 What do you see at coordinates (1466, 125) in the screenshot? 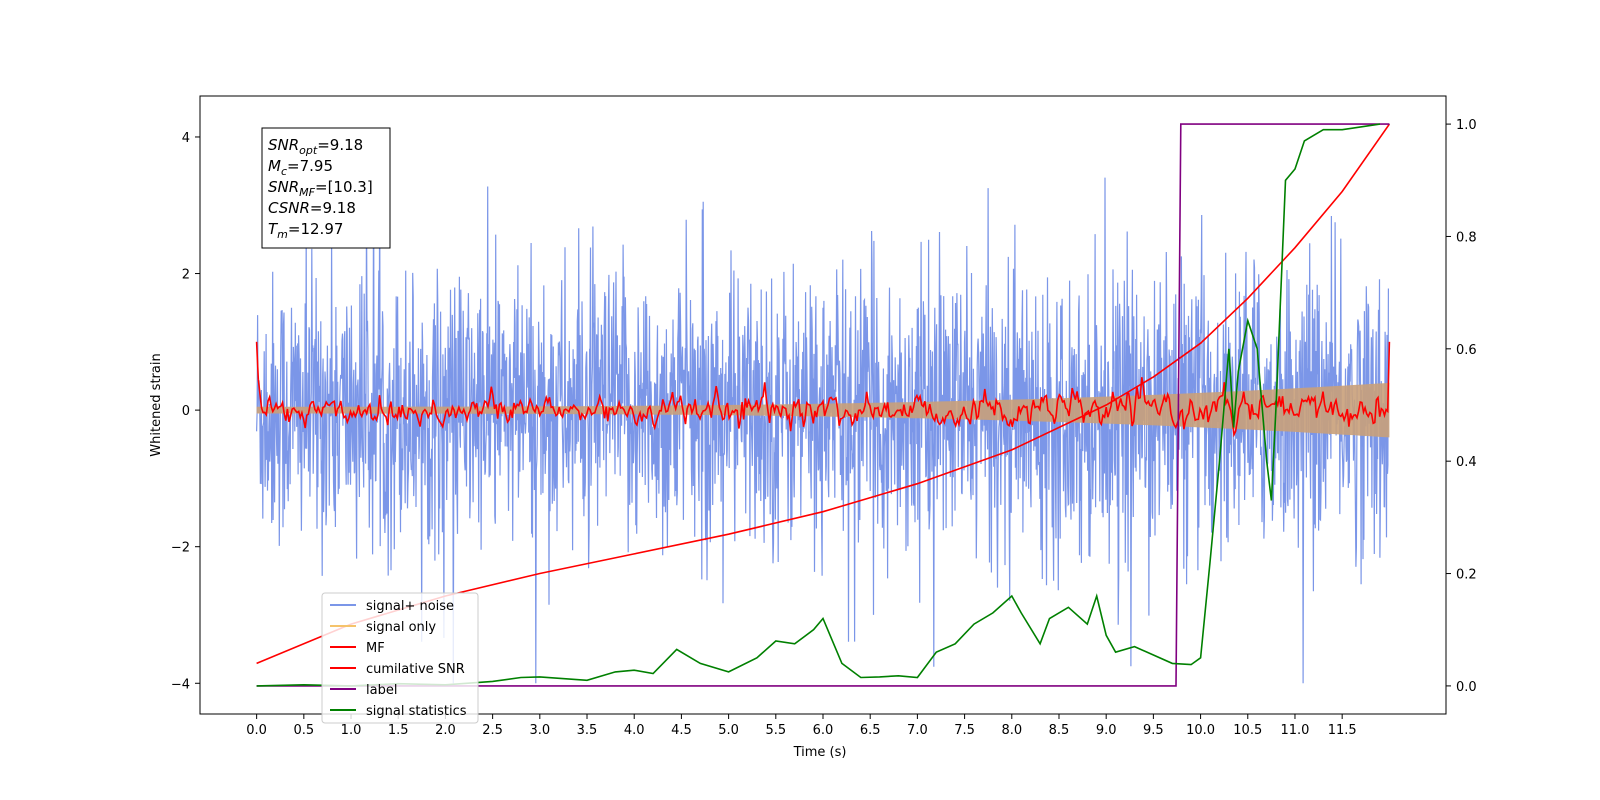
I see `y-tick-label-right: 1.0` at bounding box center [1466, 125].